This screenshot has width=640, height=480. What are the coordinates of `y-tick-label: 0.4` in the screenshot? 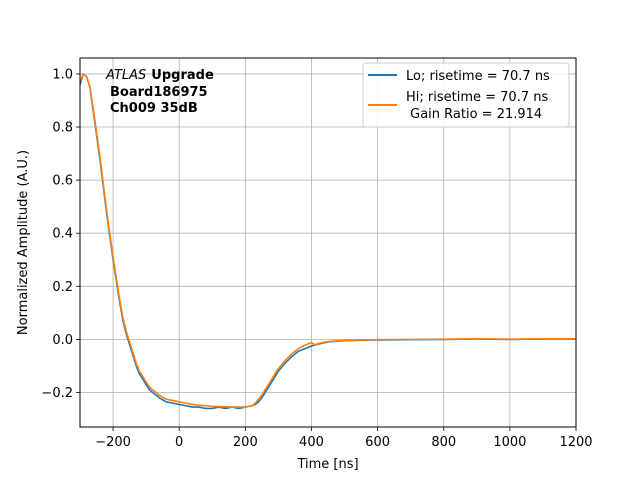 It's located at (62, 234).